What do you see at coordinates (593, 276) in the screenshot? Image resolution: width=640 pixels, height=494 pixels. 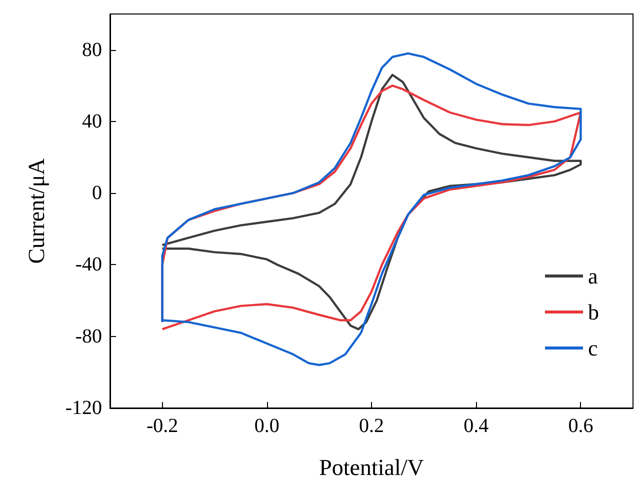 I see `legend-label: a` at bounding box center [593, 276].